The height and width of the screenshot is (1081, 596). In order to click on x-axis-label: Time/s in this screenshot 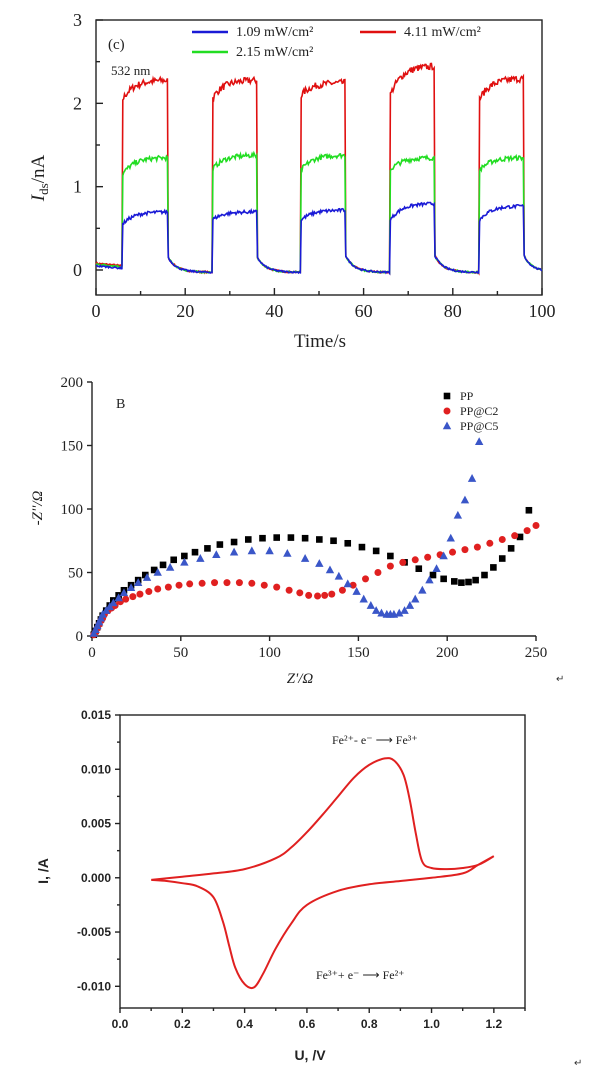, I will do `click(320, 341)`.